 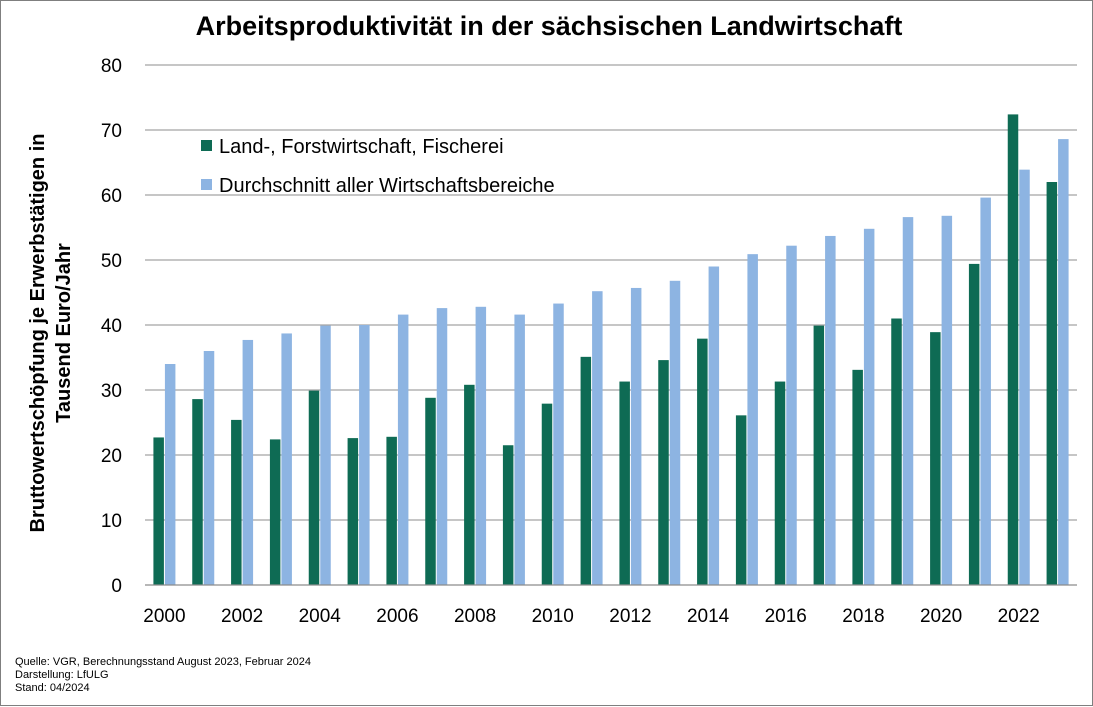 What do you see at coordinates (1019, 616) in the screenshot?
I see `x-tick-label: 2022` at bounding box center [1019, 616].